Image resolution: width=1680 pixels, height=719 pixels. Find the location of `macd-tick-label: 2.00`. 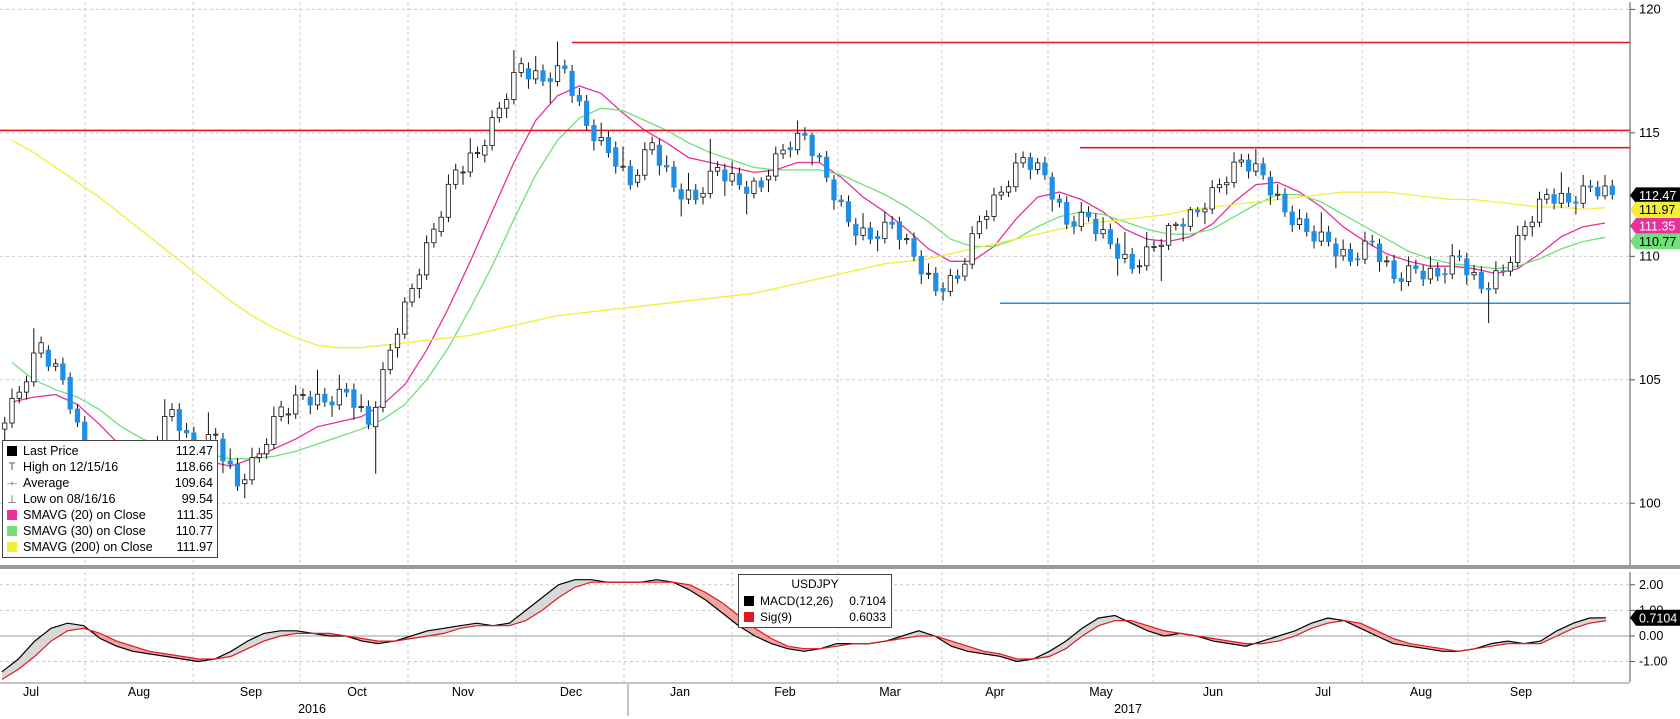

macd-tick-label: 2.00 is located at coordinates (1651, 585).